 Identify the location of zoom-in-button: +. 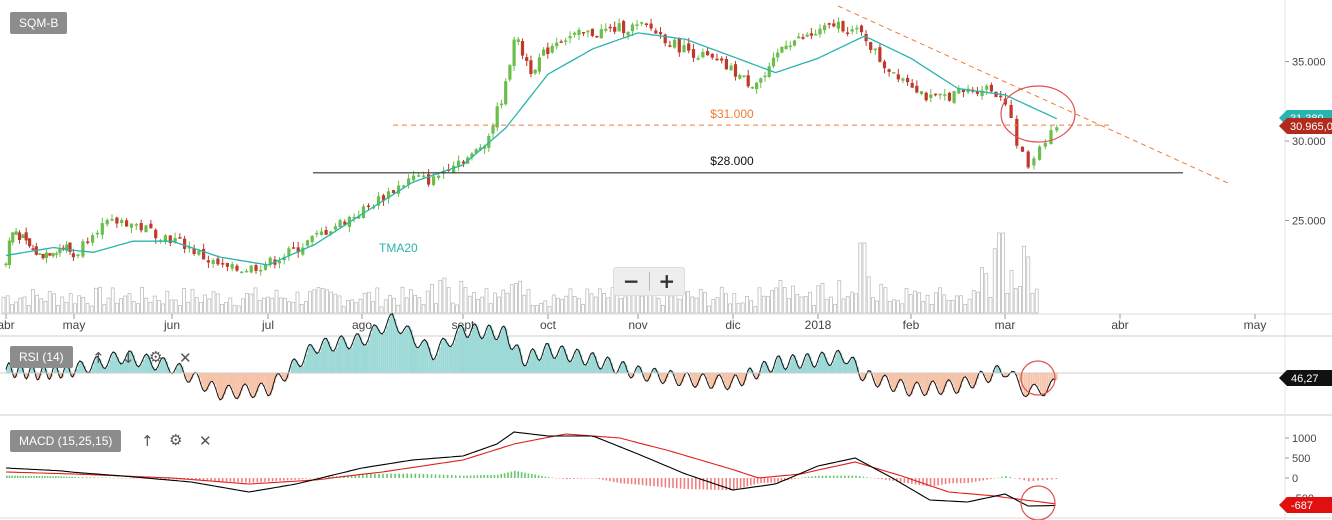
(667, 281).